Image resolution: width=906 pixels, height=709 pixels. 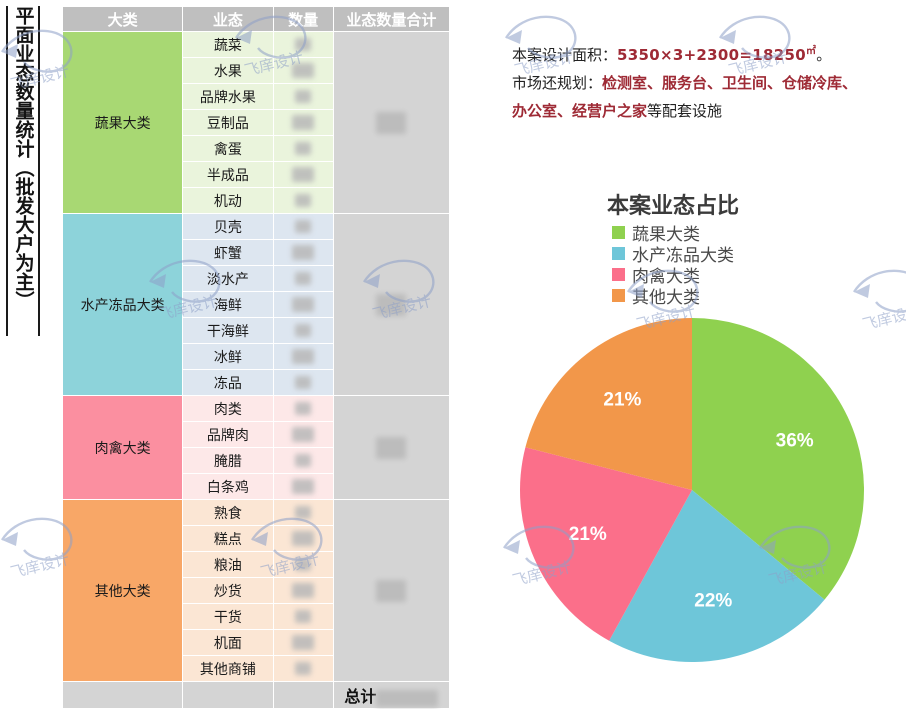 What do you see at coordinates (557, 83) in the screenshot?
I see `note-plan-label: 市场还规划：` at bounding box center [557, 83].